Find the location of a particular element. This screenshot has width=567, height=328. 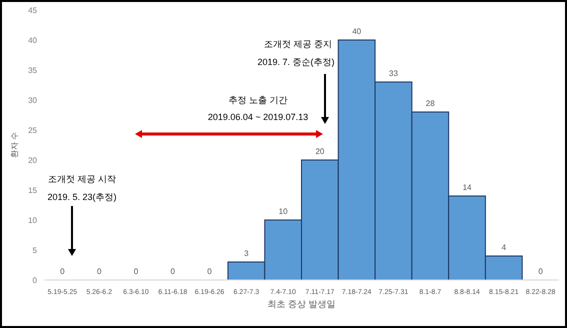

data-label: 14 is located at coordinates (467, 187).